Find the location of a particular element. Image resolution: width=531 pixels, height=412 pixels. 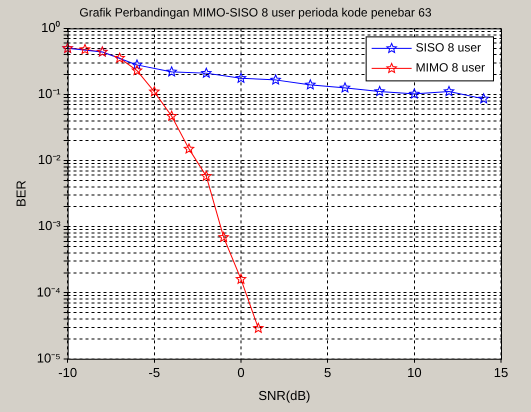

y-tick-label: 10⁻⁴ is located at coordinates (48, 292).